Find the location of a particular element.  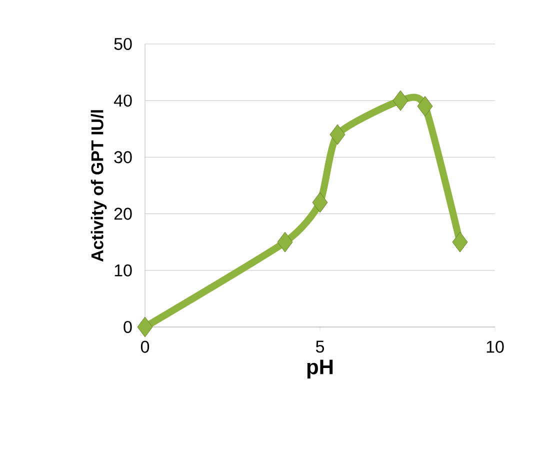

y-tick-label: 50 is located at coordinates (123, 44).